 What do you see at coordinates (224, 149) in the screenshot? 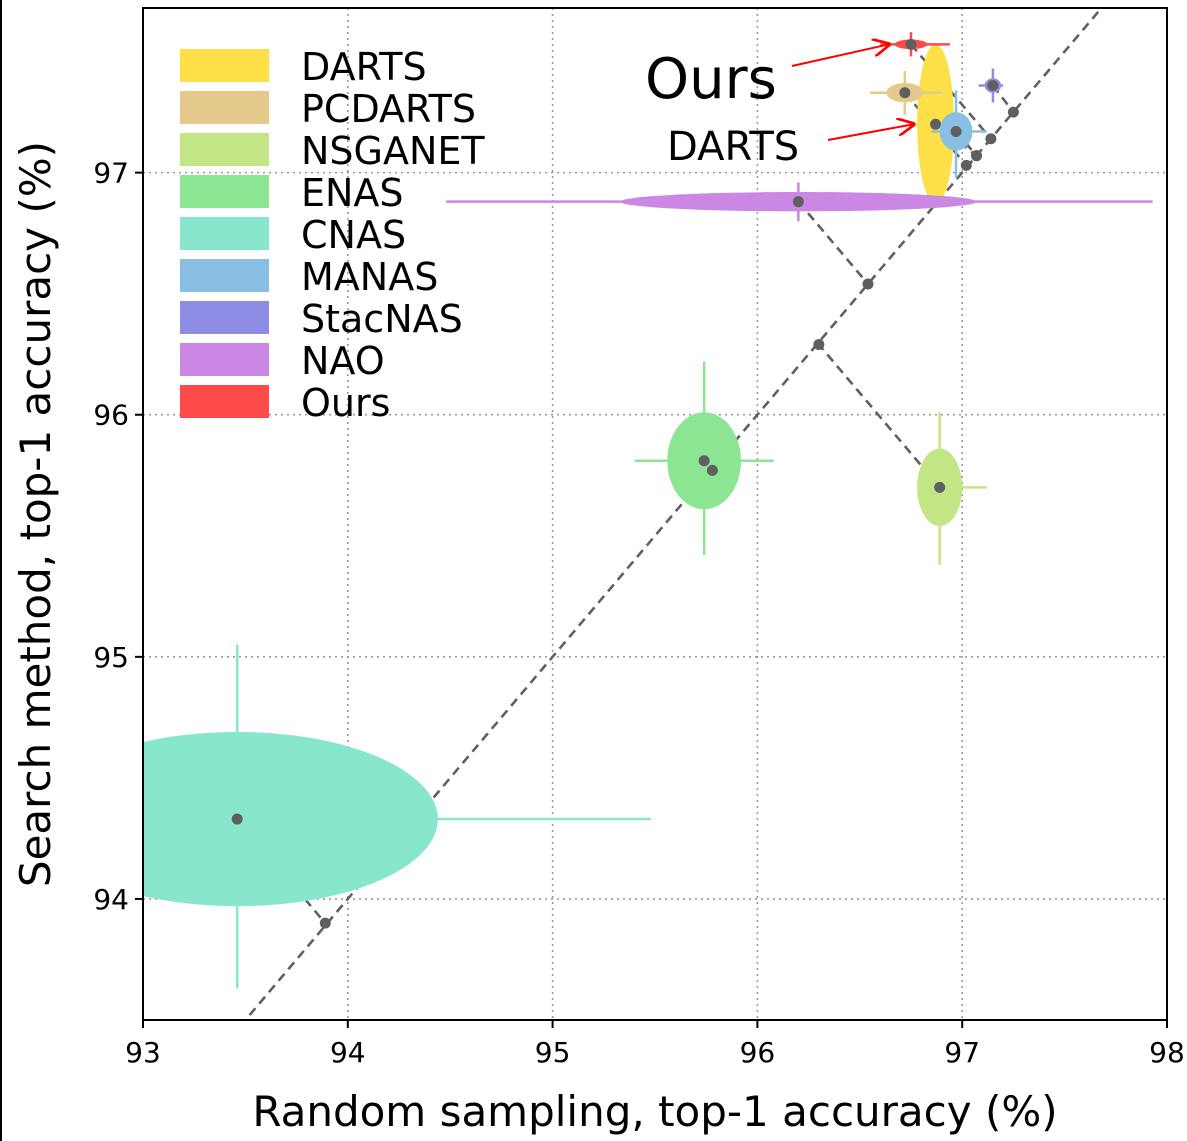
I see `legend-swatch-nsganet` at bounding box center [224, 149].